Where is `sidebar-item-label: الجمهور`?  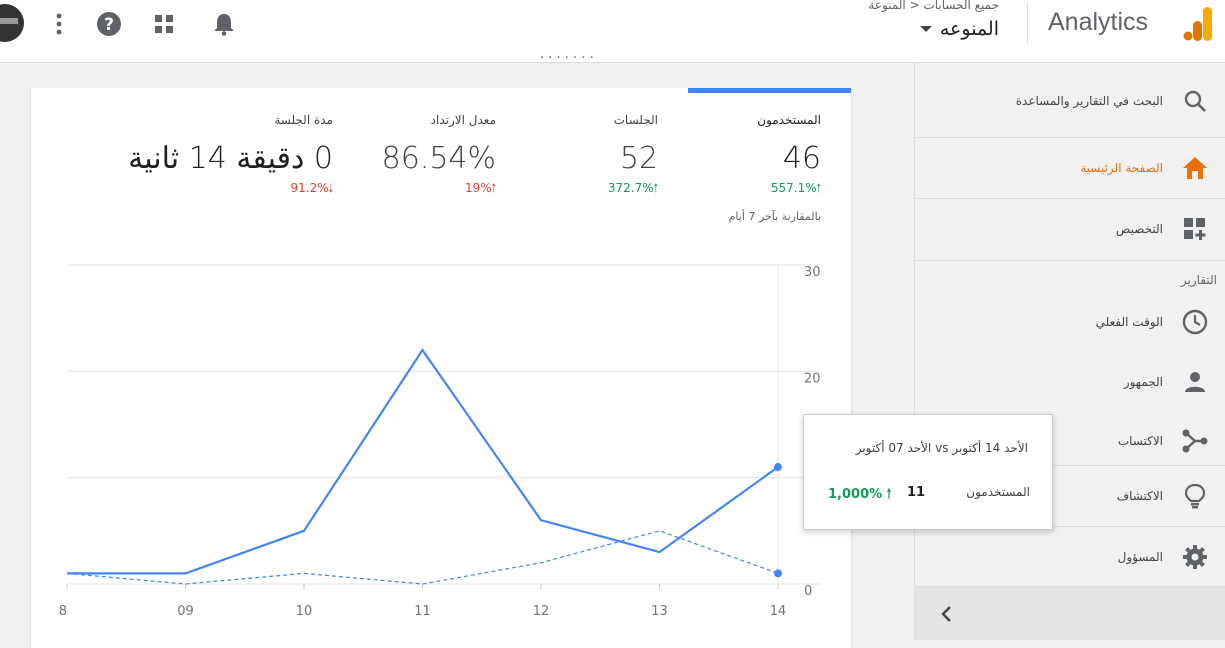 sidebar-item-label: الجمهور is located at coordinates (1143, 382).